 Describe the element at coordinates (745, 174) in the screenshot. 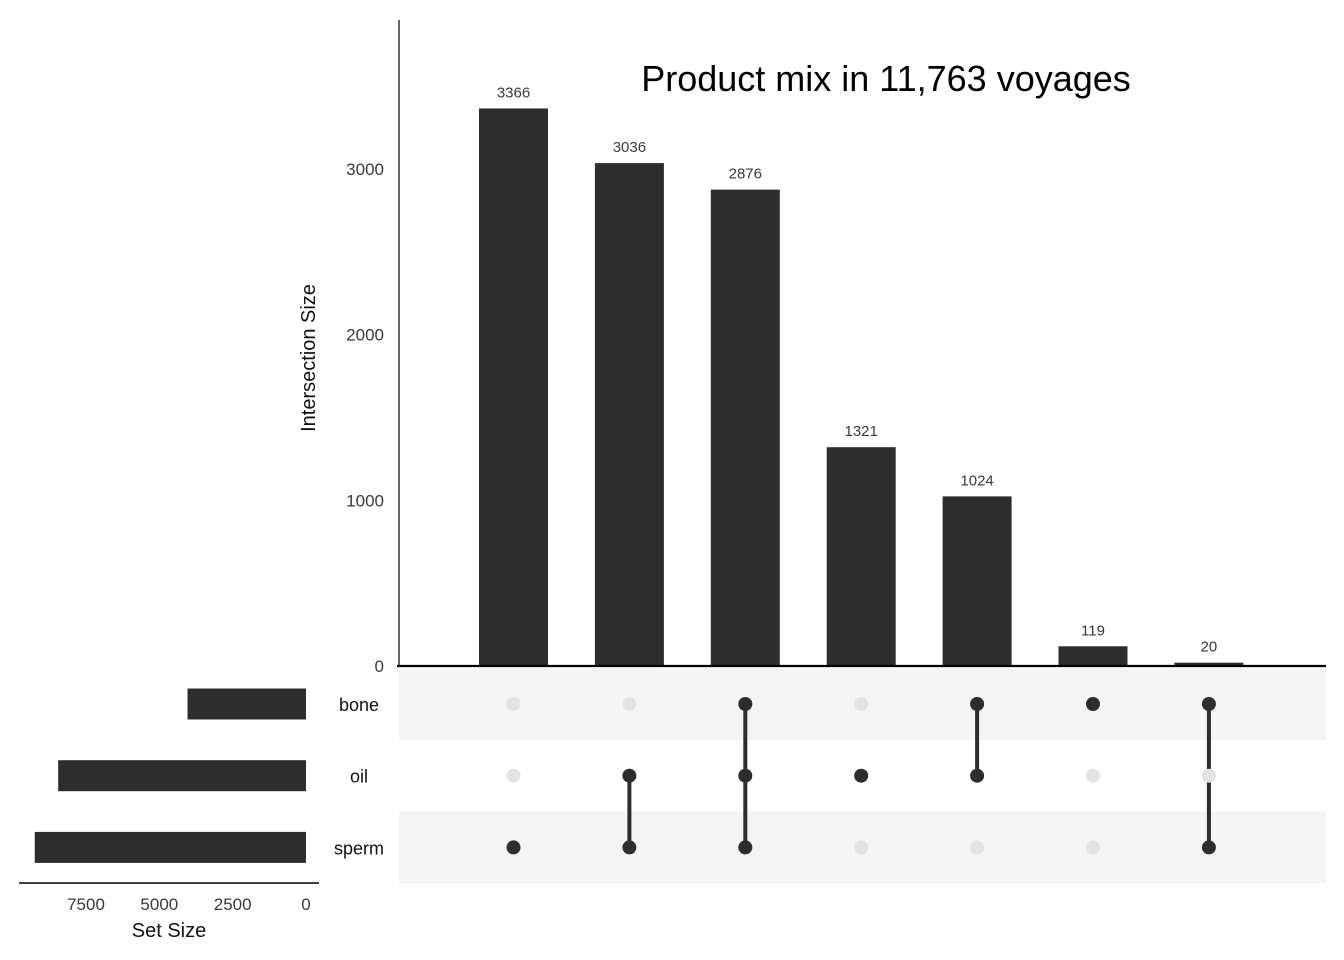

I see `intersection-value-label-3: 2876` at that location.